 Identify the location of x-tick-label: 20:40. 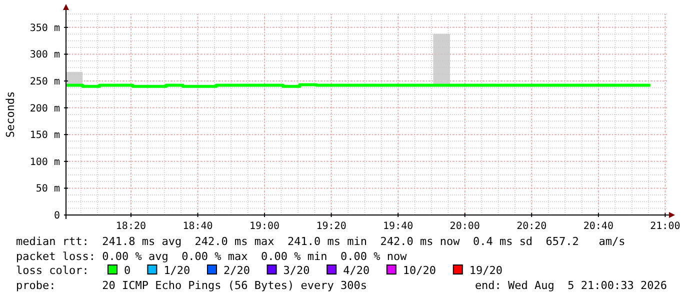
(598, 226).